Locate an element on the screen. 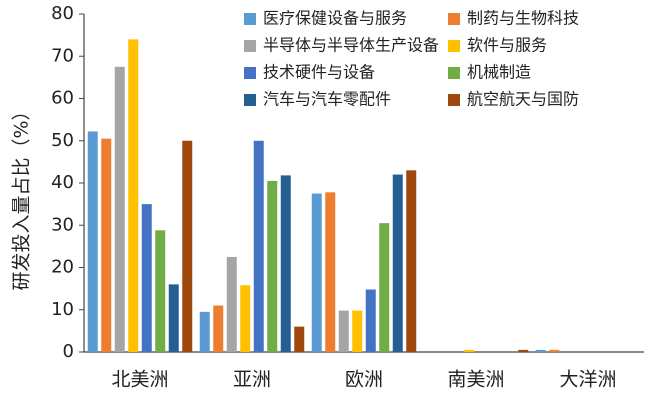 Image resolution: width=650 pixels, height=400 pixels. y-tick-label: 0 is located at coordinates (68, 351).